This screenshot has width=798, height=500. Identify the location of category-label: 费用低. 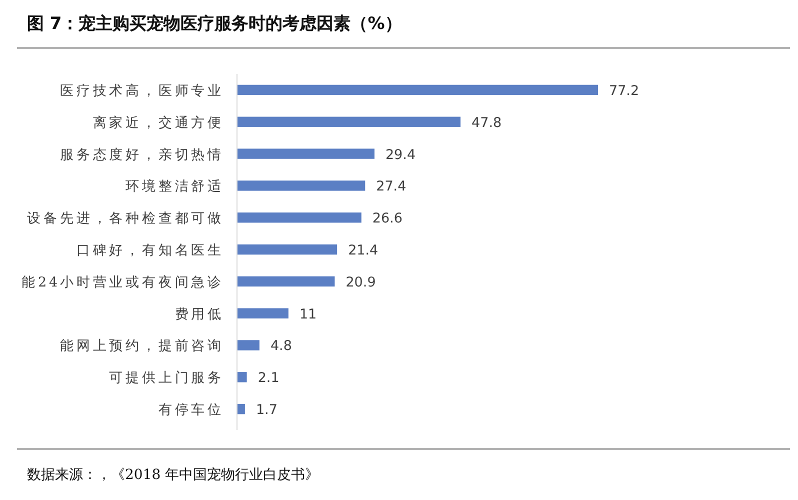
(199, 314).